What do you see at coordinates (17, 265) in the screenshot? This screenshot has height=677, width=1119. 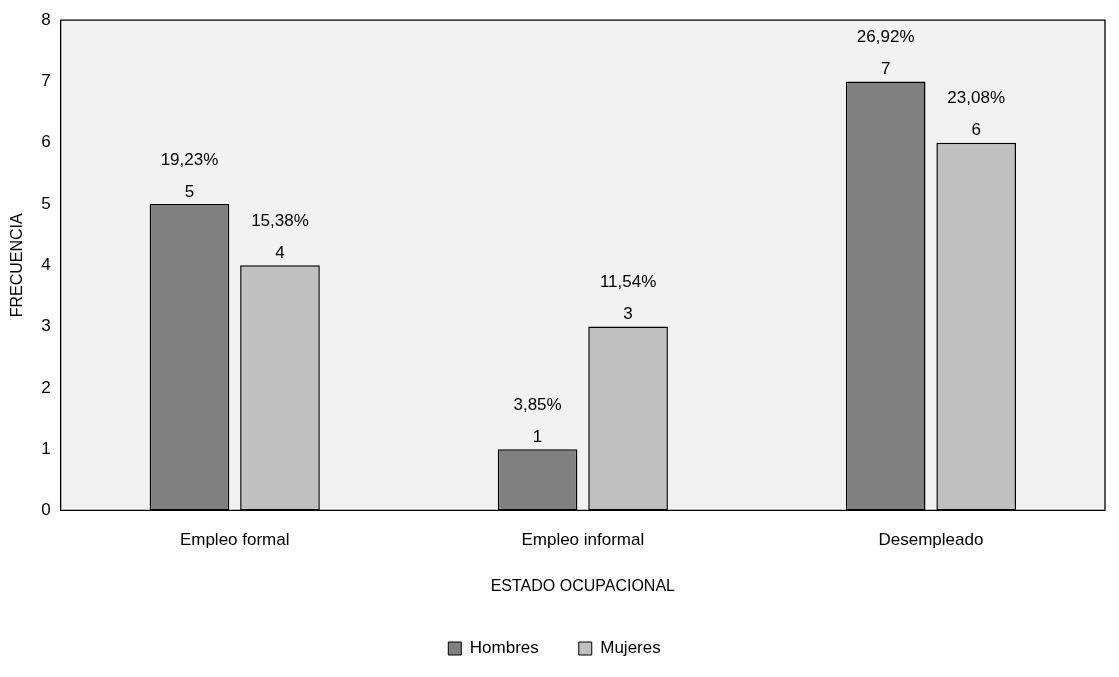 I see `y-axis-title: FRECUENCIA` at bounding box center [17, 265].